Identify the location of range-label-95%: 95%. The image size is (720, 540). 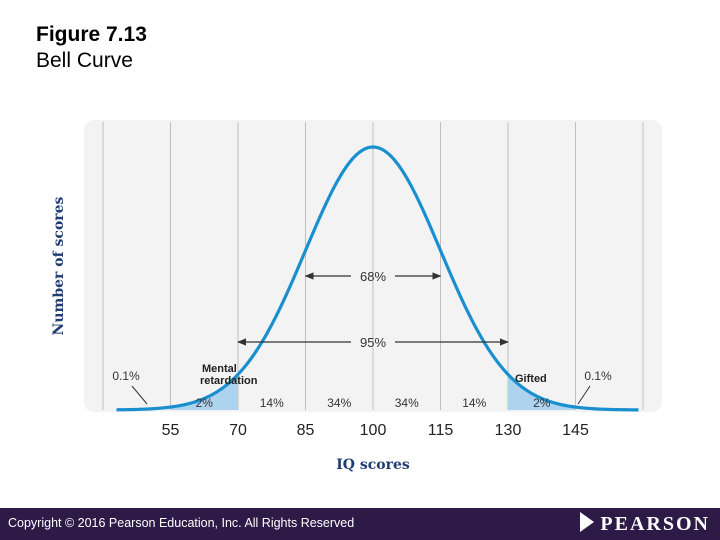
(373, 342).